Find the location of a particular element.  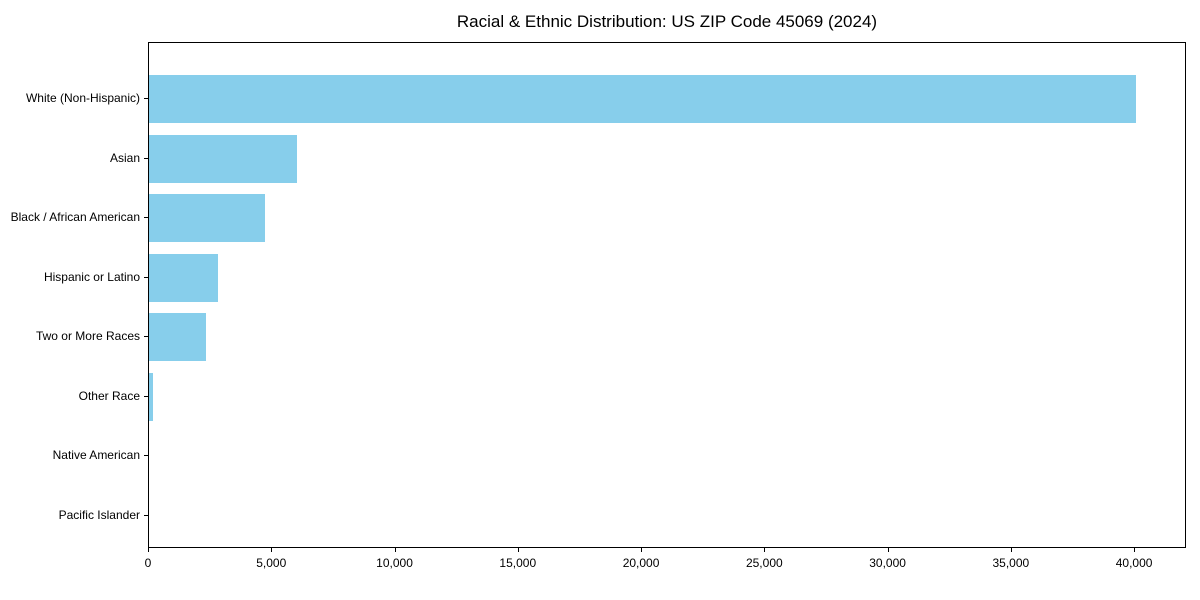

bar-two-or-more-races is located at coordinates (177, 337).